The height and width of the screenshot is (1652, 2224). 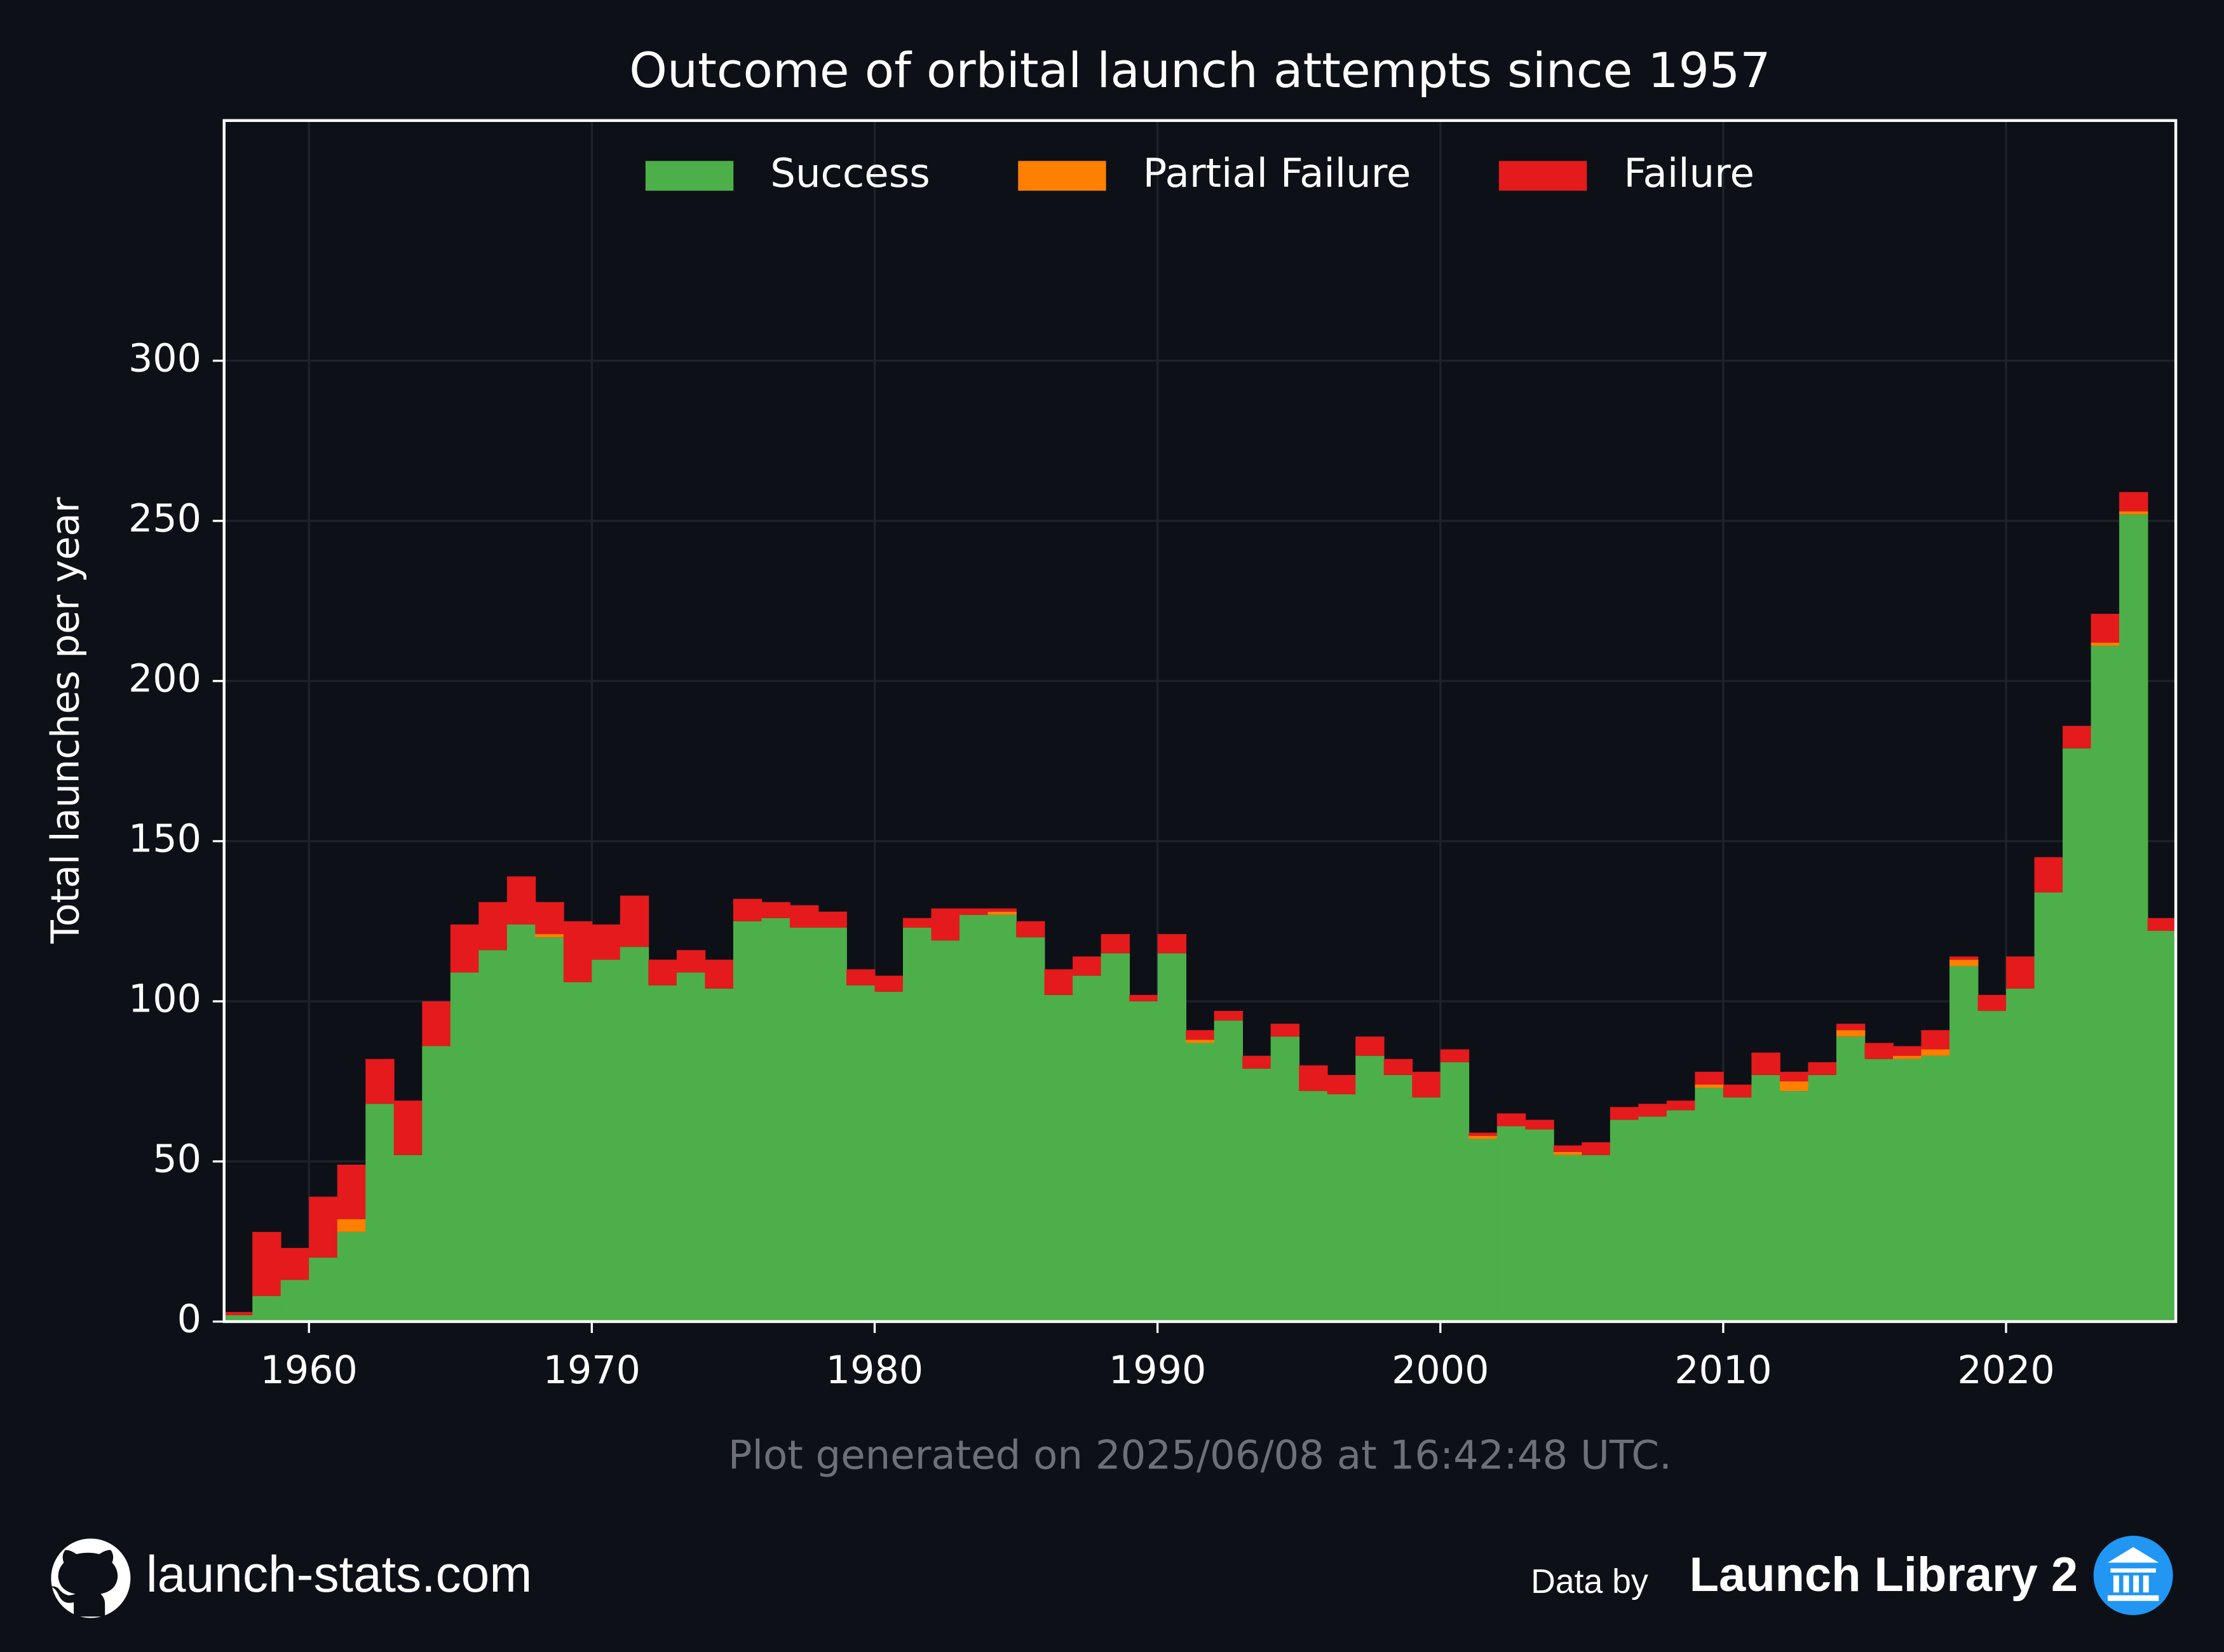 What do you see at coordinates (339, 1574) in the screenshot?
I see `site-name: launch-stats.com` at bounding box center [339, 1574].